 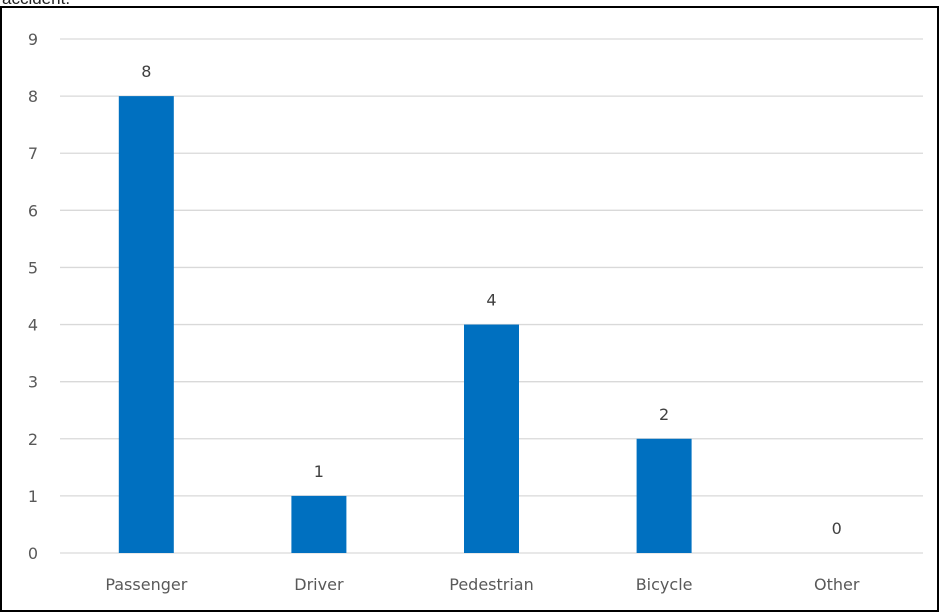 What do you see at coordinates (33, 553) in the screenshot?
I see `y-tick-label: 0` at bounding box center [33, 553].